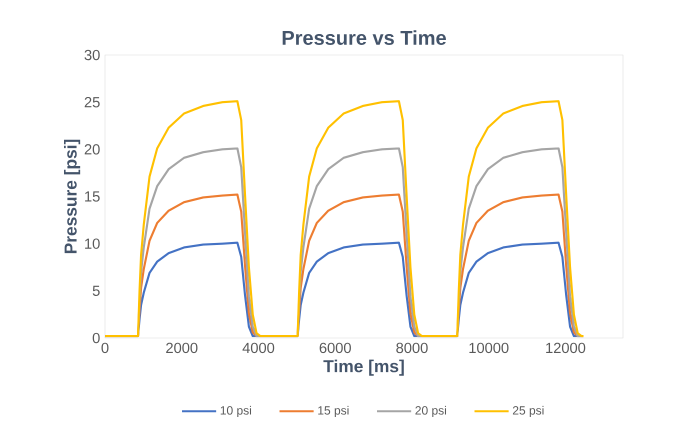 Image resolution: width=684 pixels, height=444 pixels. Describe the element at coordinates (92, 55) in the screenshot. I see `y-tick-label: 30` at that location.